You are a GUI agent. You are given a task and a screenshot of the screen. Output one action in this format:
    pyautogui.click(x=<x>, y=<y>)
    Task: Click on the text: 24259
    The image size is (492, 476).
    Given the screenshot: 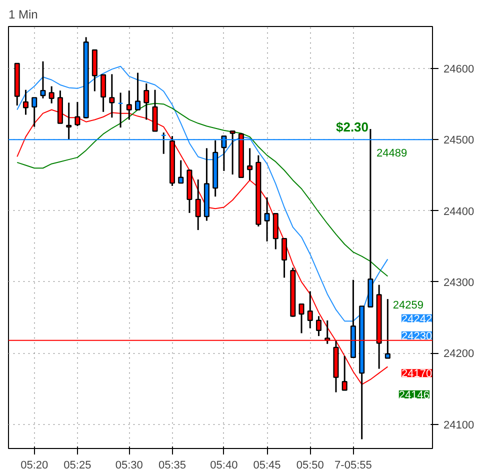 What is the action you would take?
    pyautogui.click(x=408, y=306)
    